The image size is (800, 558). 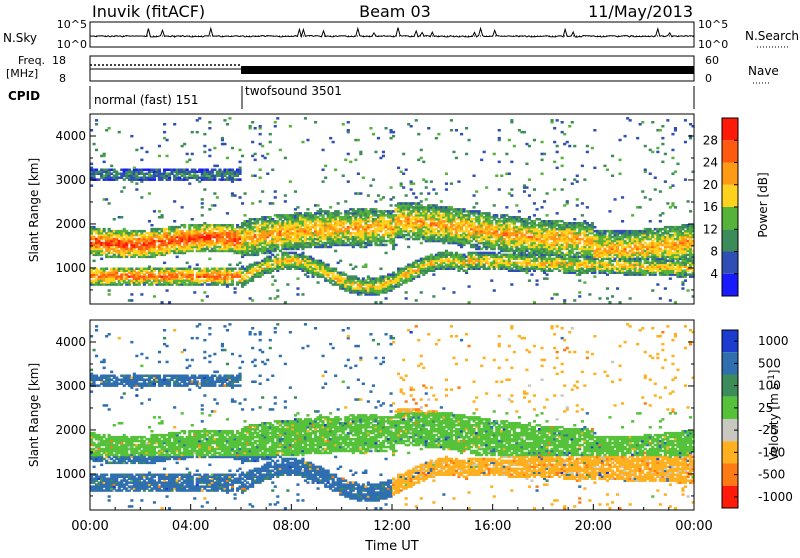 I want to click on nave-tick-top: 60, so click(x=712, y=60).